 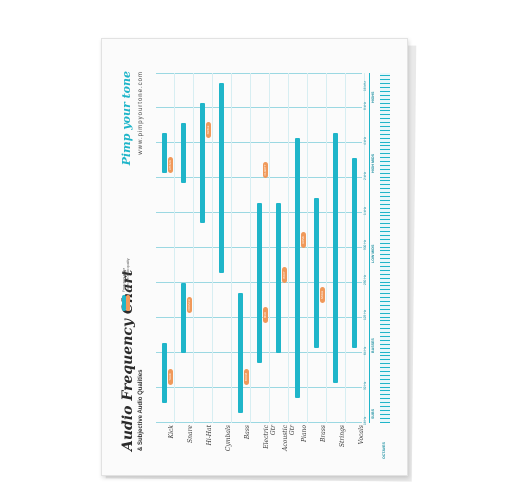 I want to click on band-label: SUBS, so click(x=373, y=414).